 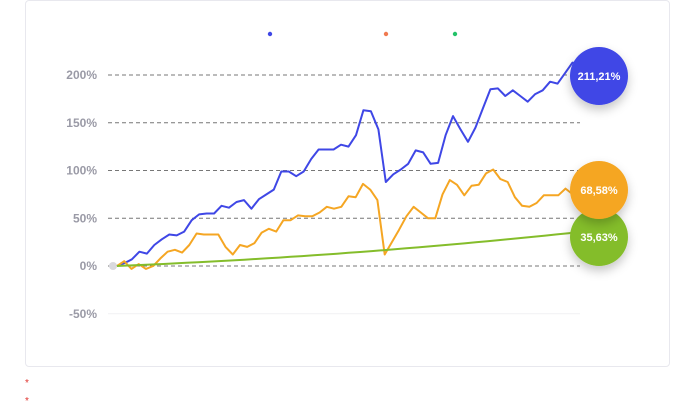 I want to click on end-value-label: 35,63%, so click(x=599, y=238).